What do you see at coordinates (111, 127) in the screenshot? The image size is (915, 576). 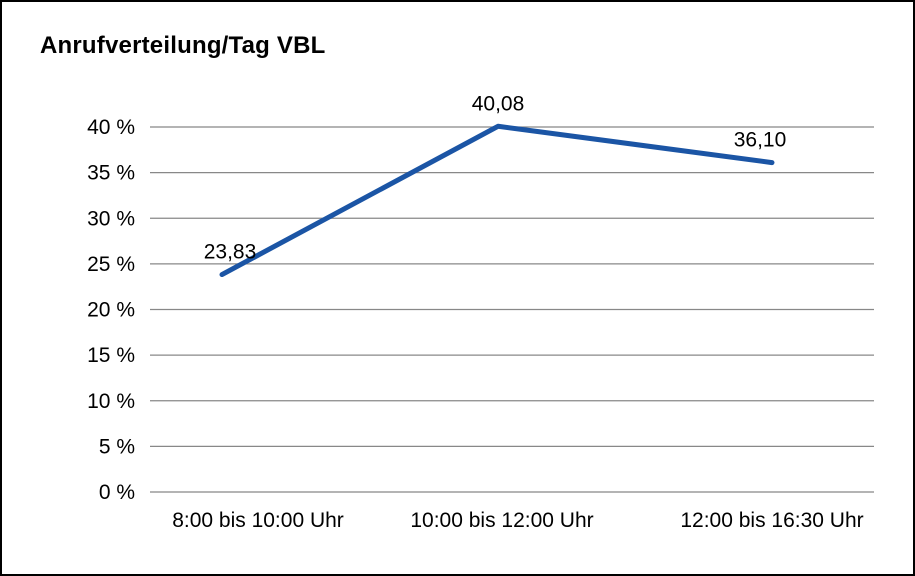 I see `y-tick-label: 40 %` at bounding box center [111, 127].